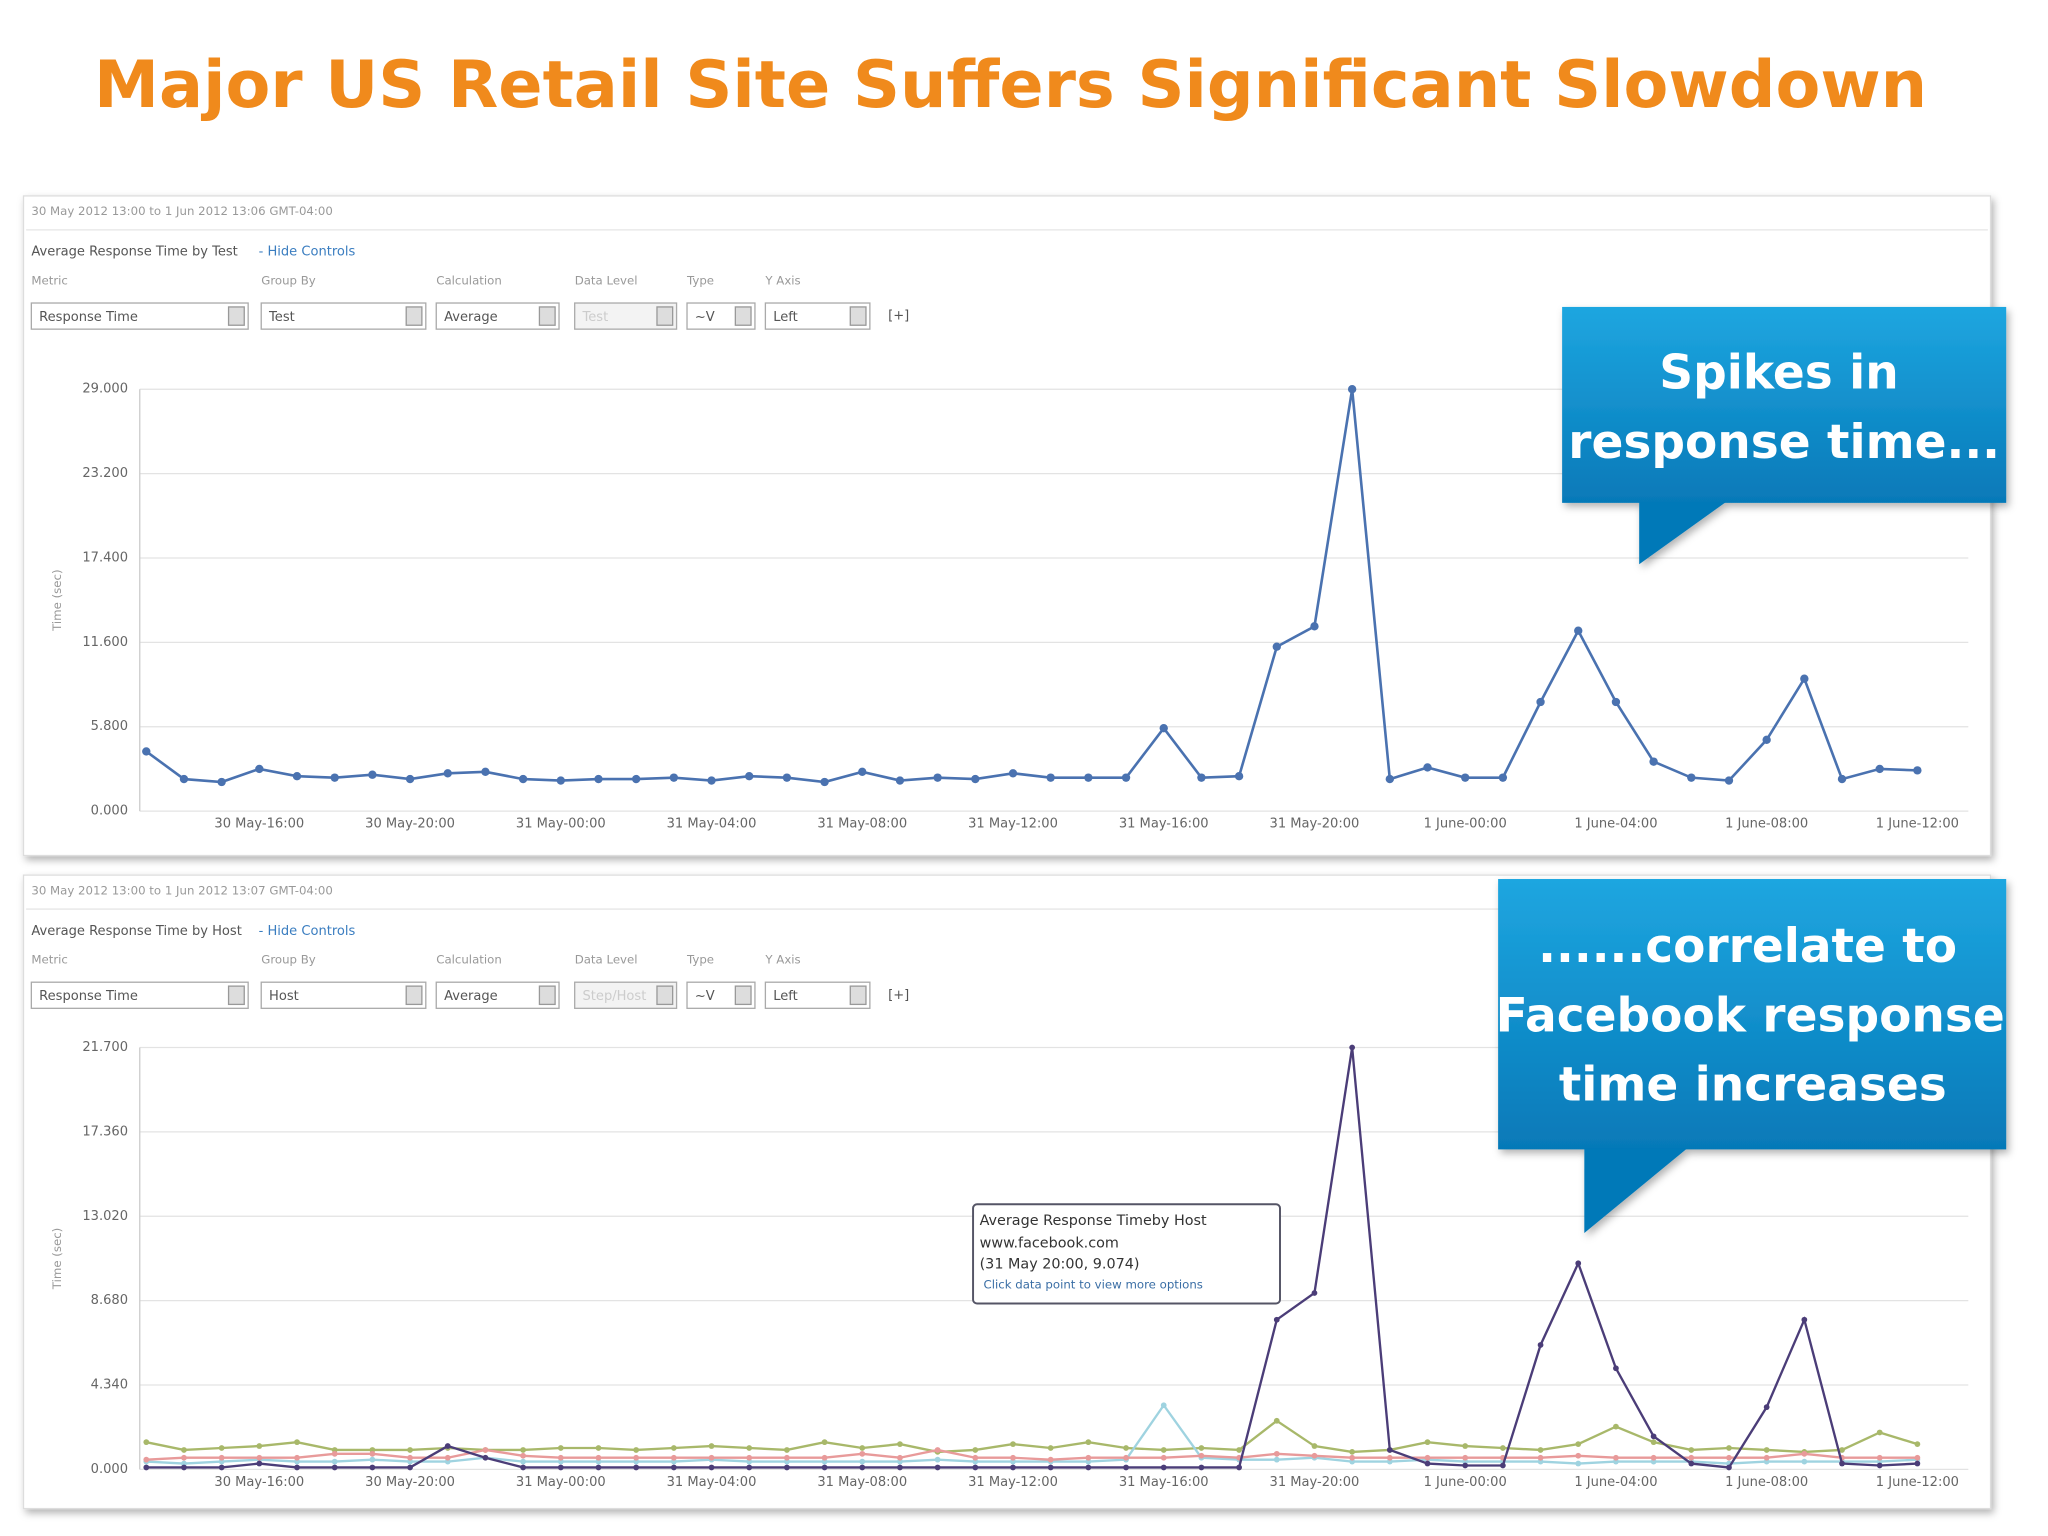 Image resolution: width=2048 pixels, height=1536 pixels. Describe the element at coordinates (1683, 533) in the screenshot. I see `callout-tail` at that location.